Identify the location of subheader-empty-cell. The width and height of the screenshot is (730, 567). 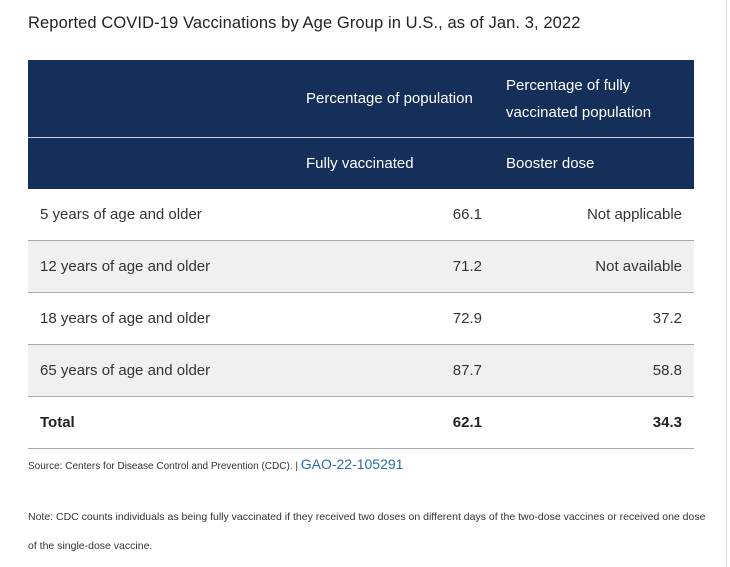
(161, 163).